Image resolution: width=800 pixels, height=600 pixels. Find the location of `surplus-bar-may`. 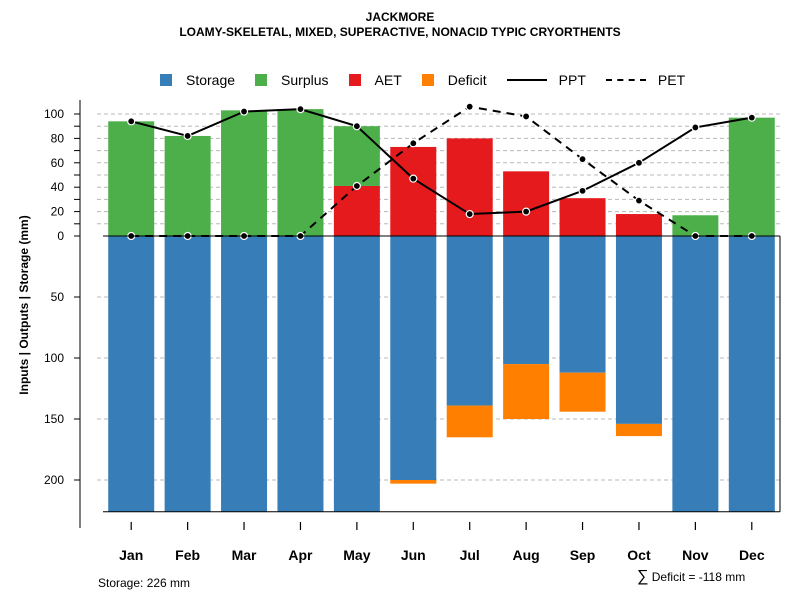

surplus-bar-may is located at coordinates (356, 156).